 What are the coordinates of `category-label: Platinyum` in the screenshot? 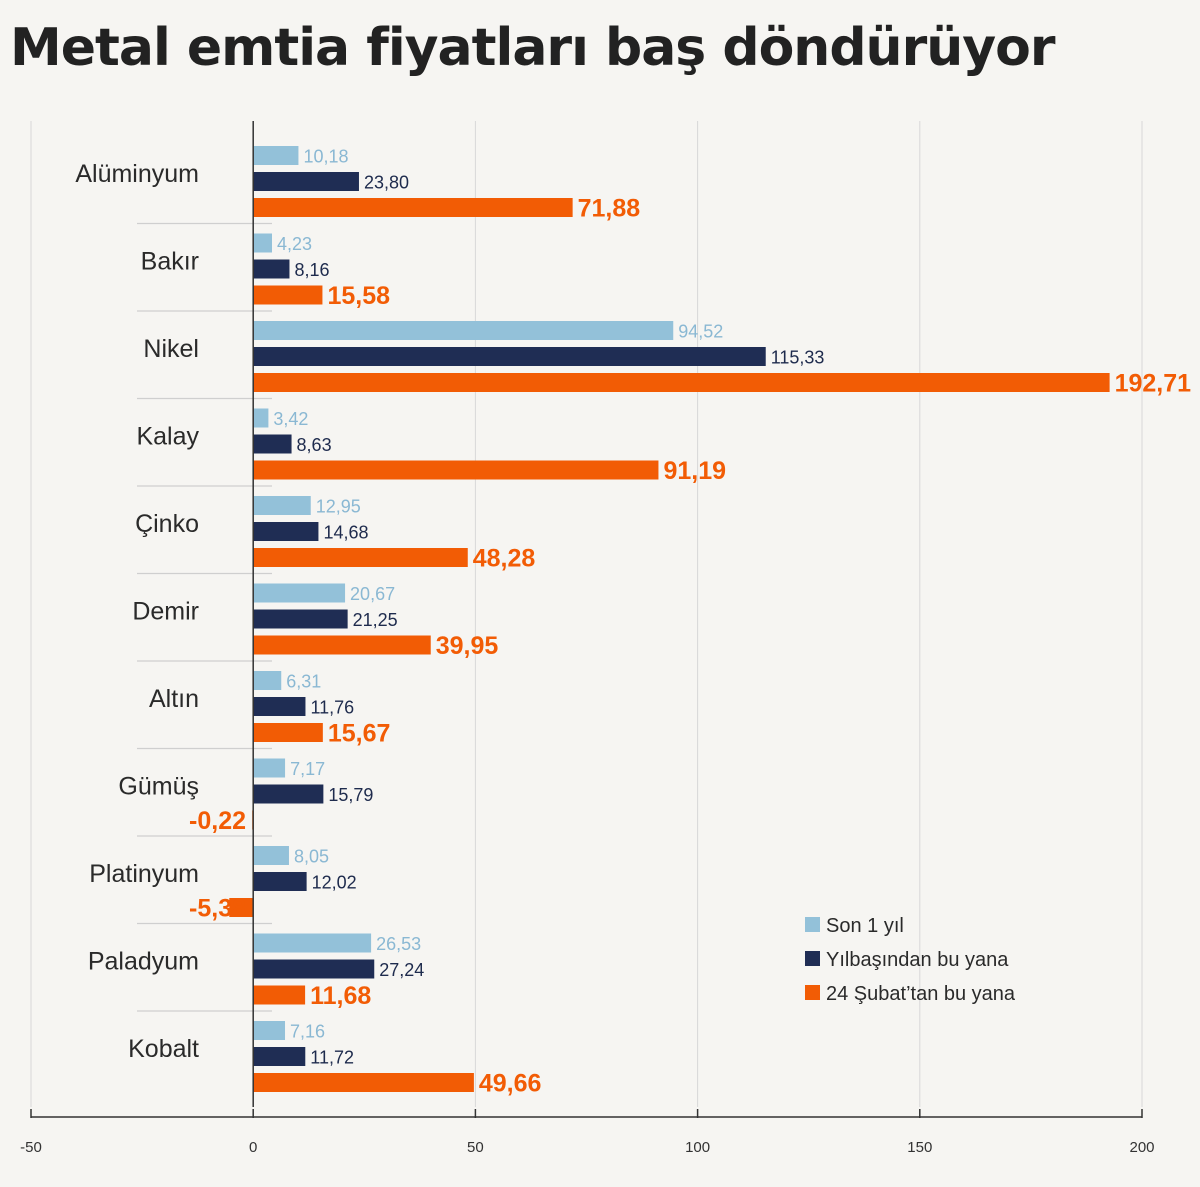 It's located at (144, 874).